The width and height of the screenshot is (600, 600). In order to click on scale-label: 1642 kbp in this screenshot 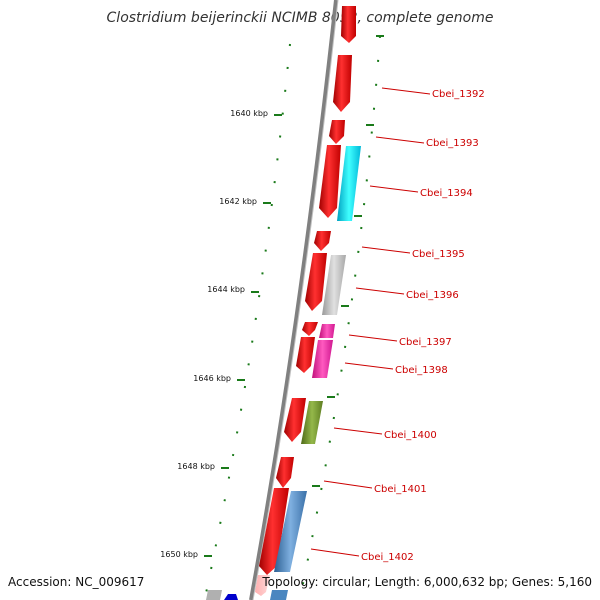, I will do `click(238, 201)`.